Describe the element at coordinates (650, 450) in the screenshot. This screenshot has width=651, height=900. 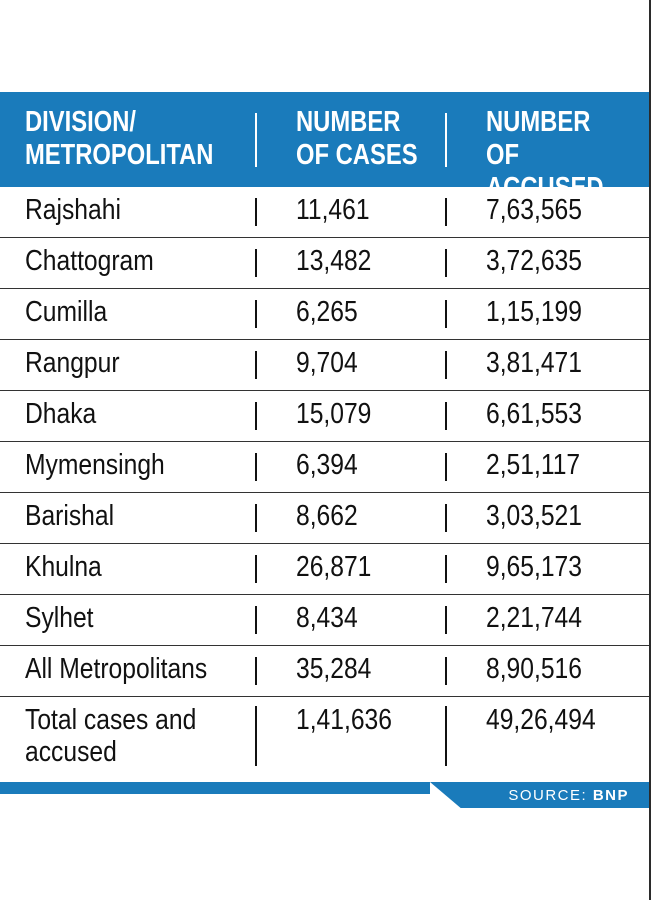
I see `right-edge-line` at that location.